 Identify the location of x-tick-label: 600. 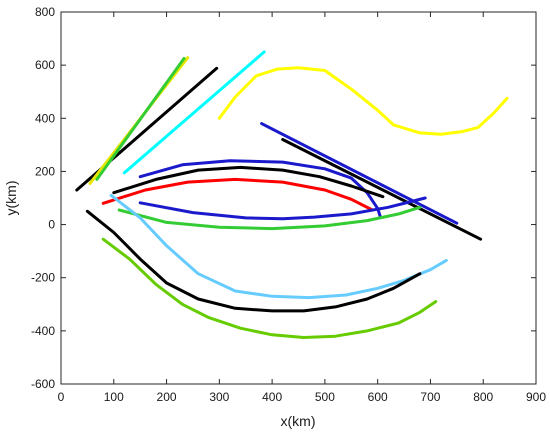
(378, 397).